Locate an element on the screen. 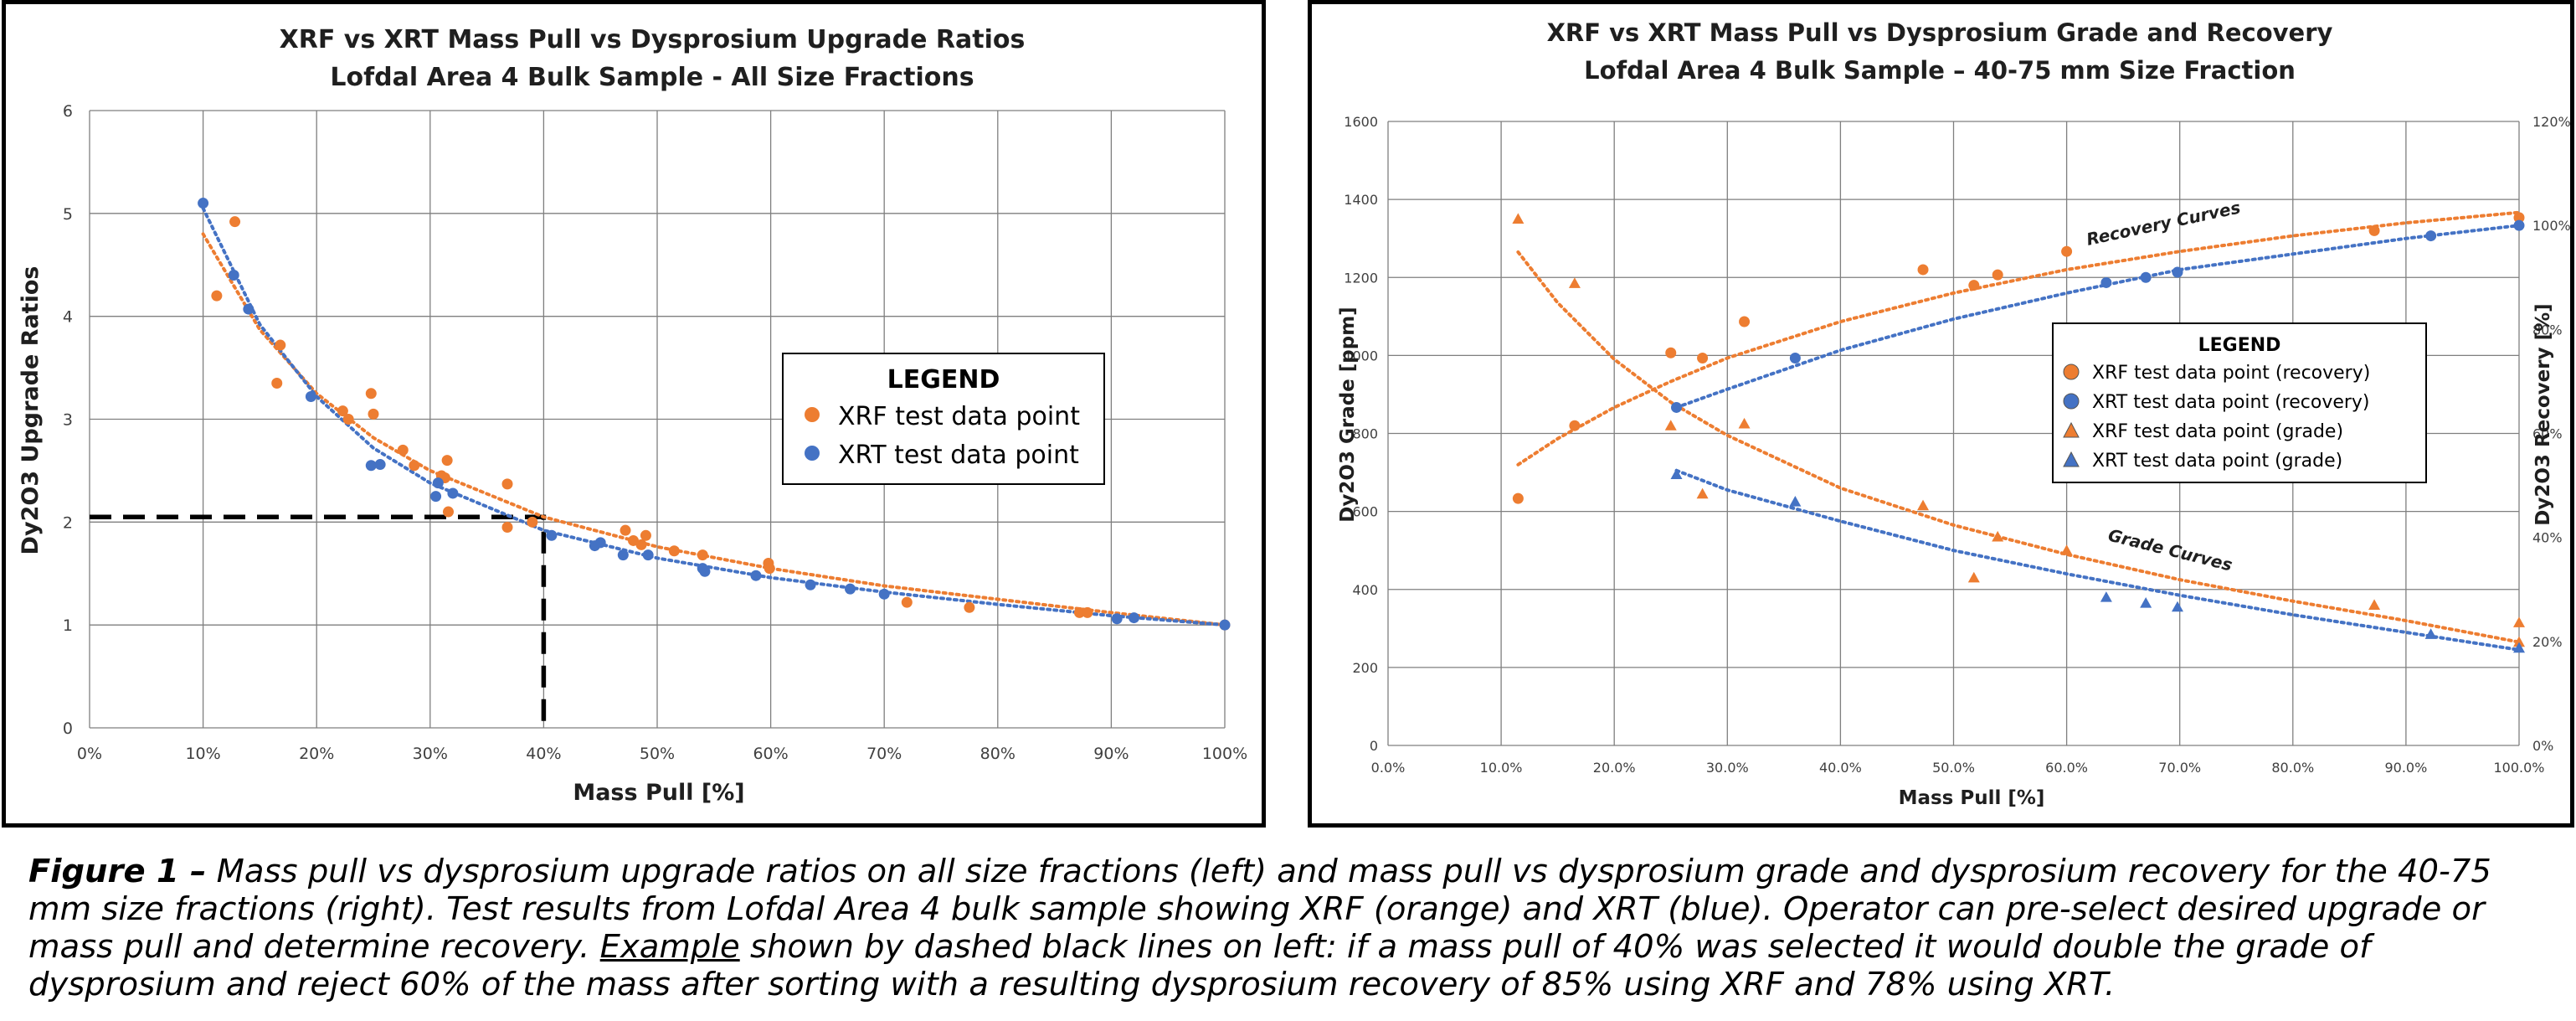  left-x-tick-label: 20% is located at coordinates (317, 754).